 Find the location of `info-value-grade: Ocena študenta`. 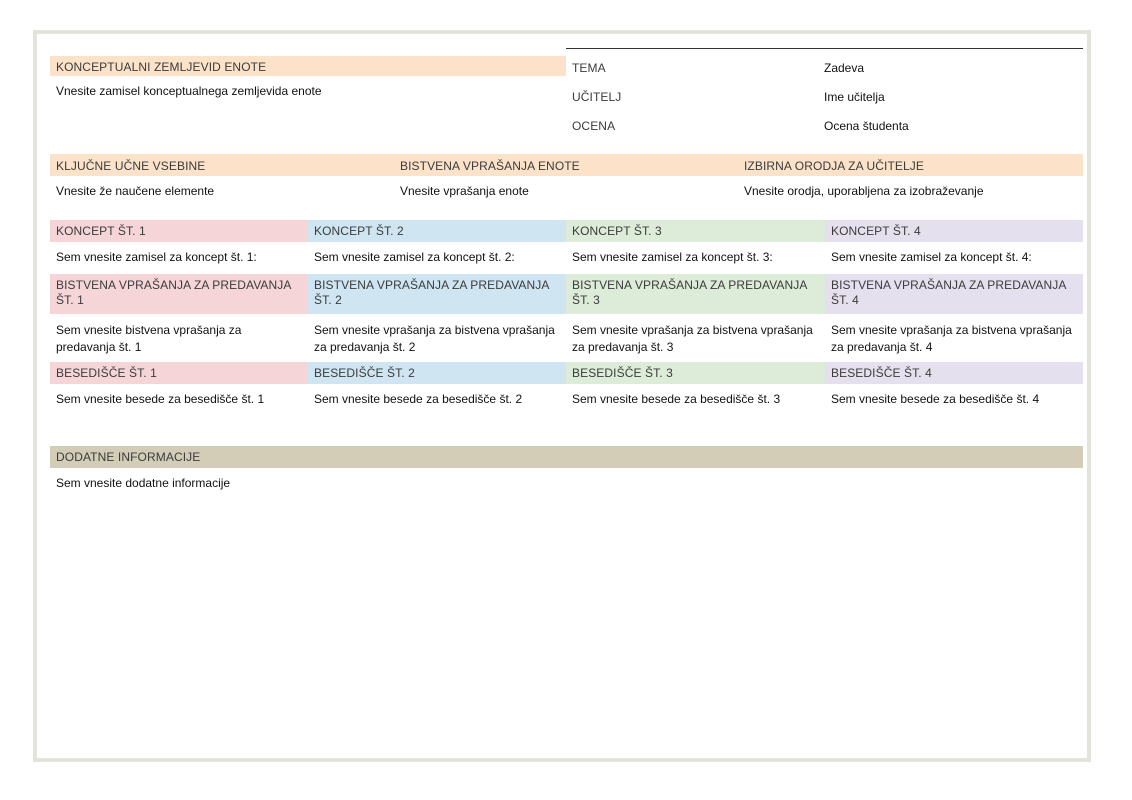

info-value-grade: Ocena študenta is located at coordinates (866, 126).